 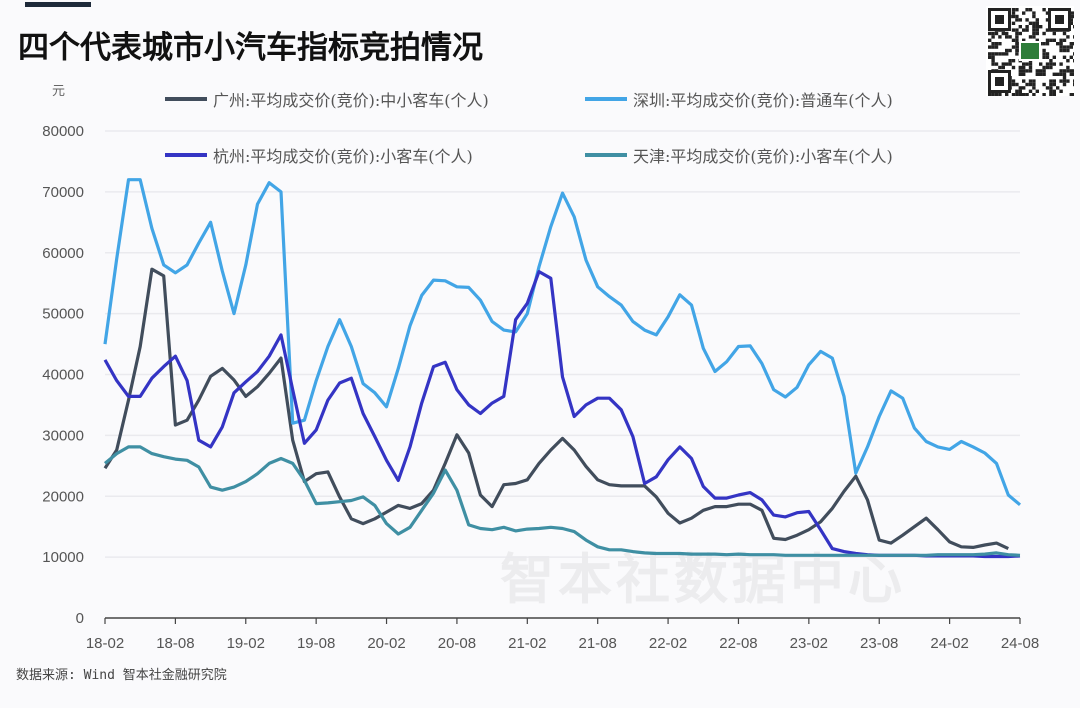 What do you see at coordinates (105, 643) in the screenshot?
I see `x-tick-label: 18-02` at bounding box center [105, 643].